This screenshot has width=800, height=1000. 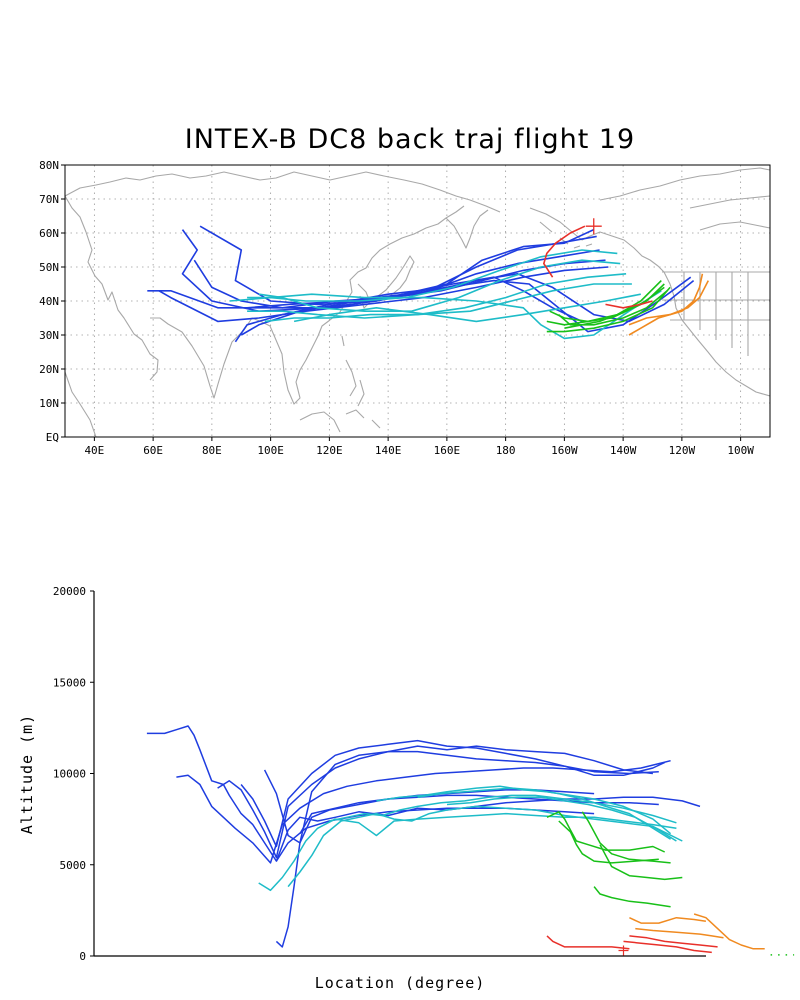 What do you see at coordinates (49, 233) in the screenshot?
I see `map-y-tick-label: 60N` at bounding box center [49, 233].